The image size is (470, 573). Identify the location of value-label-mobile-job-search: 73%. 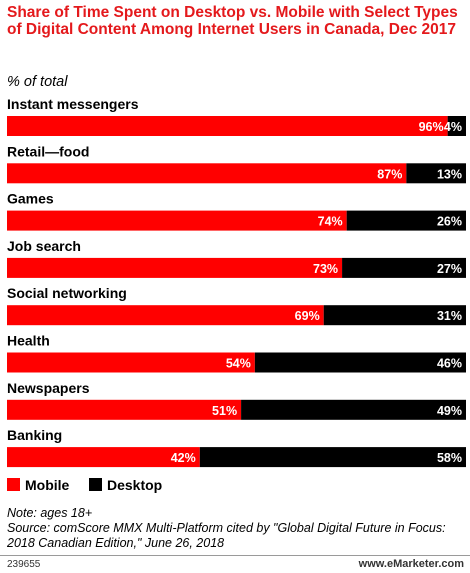
(325, 269).